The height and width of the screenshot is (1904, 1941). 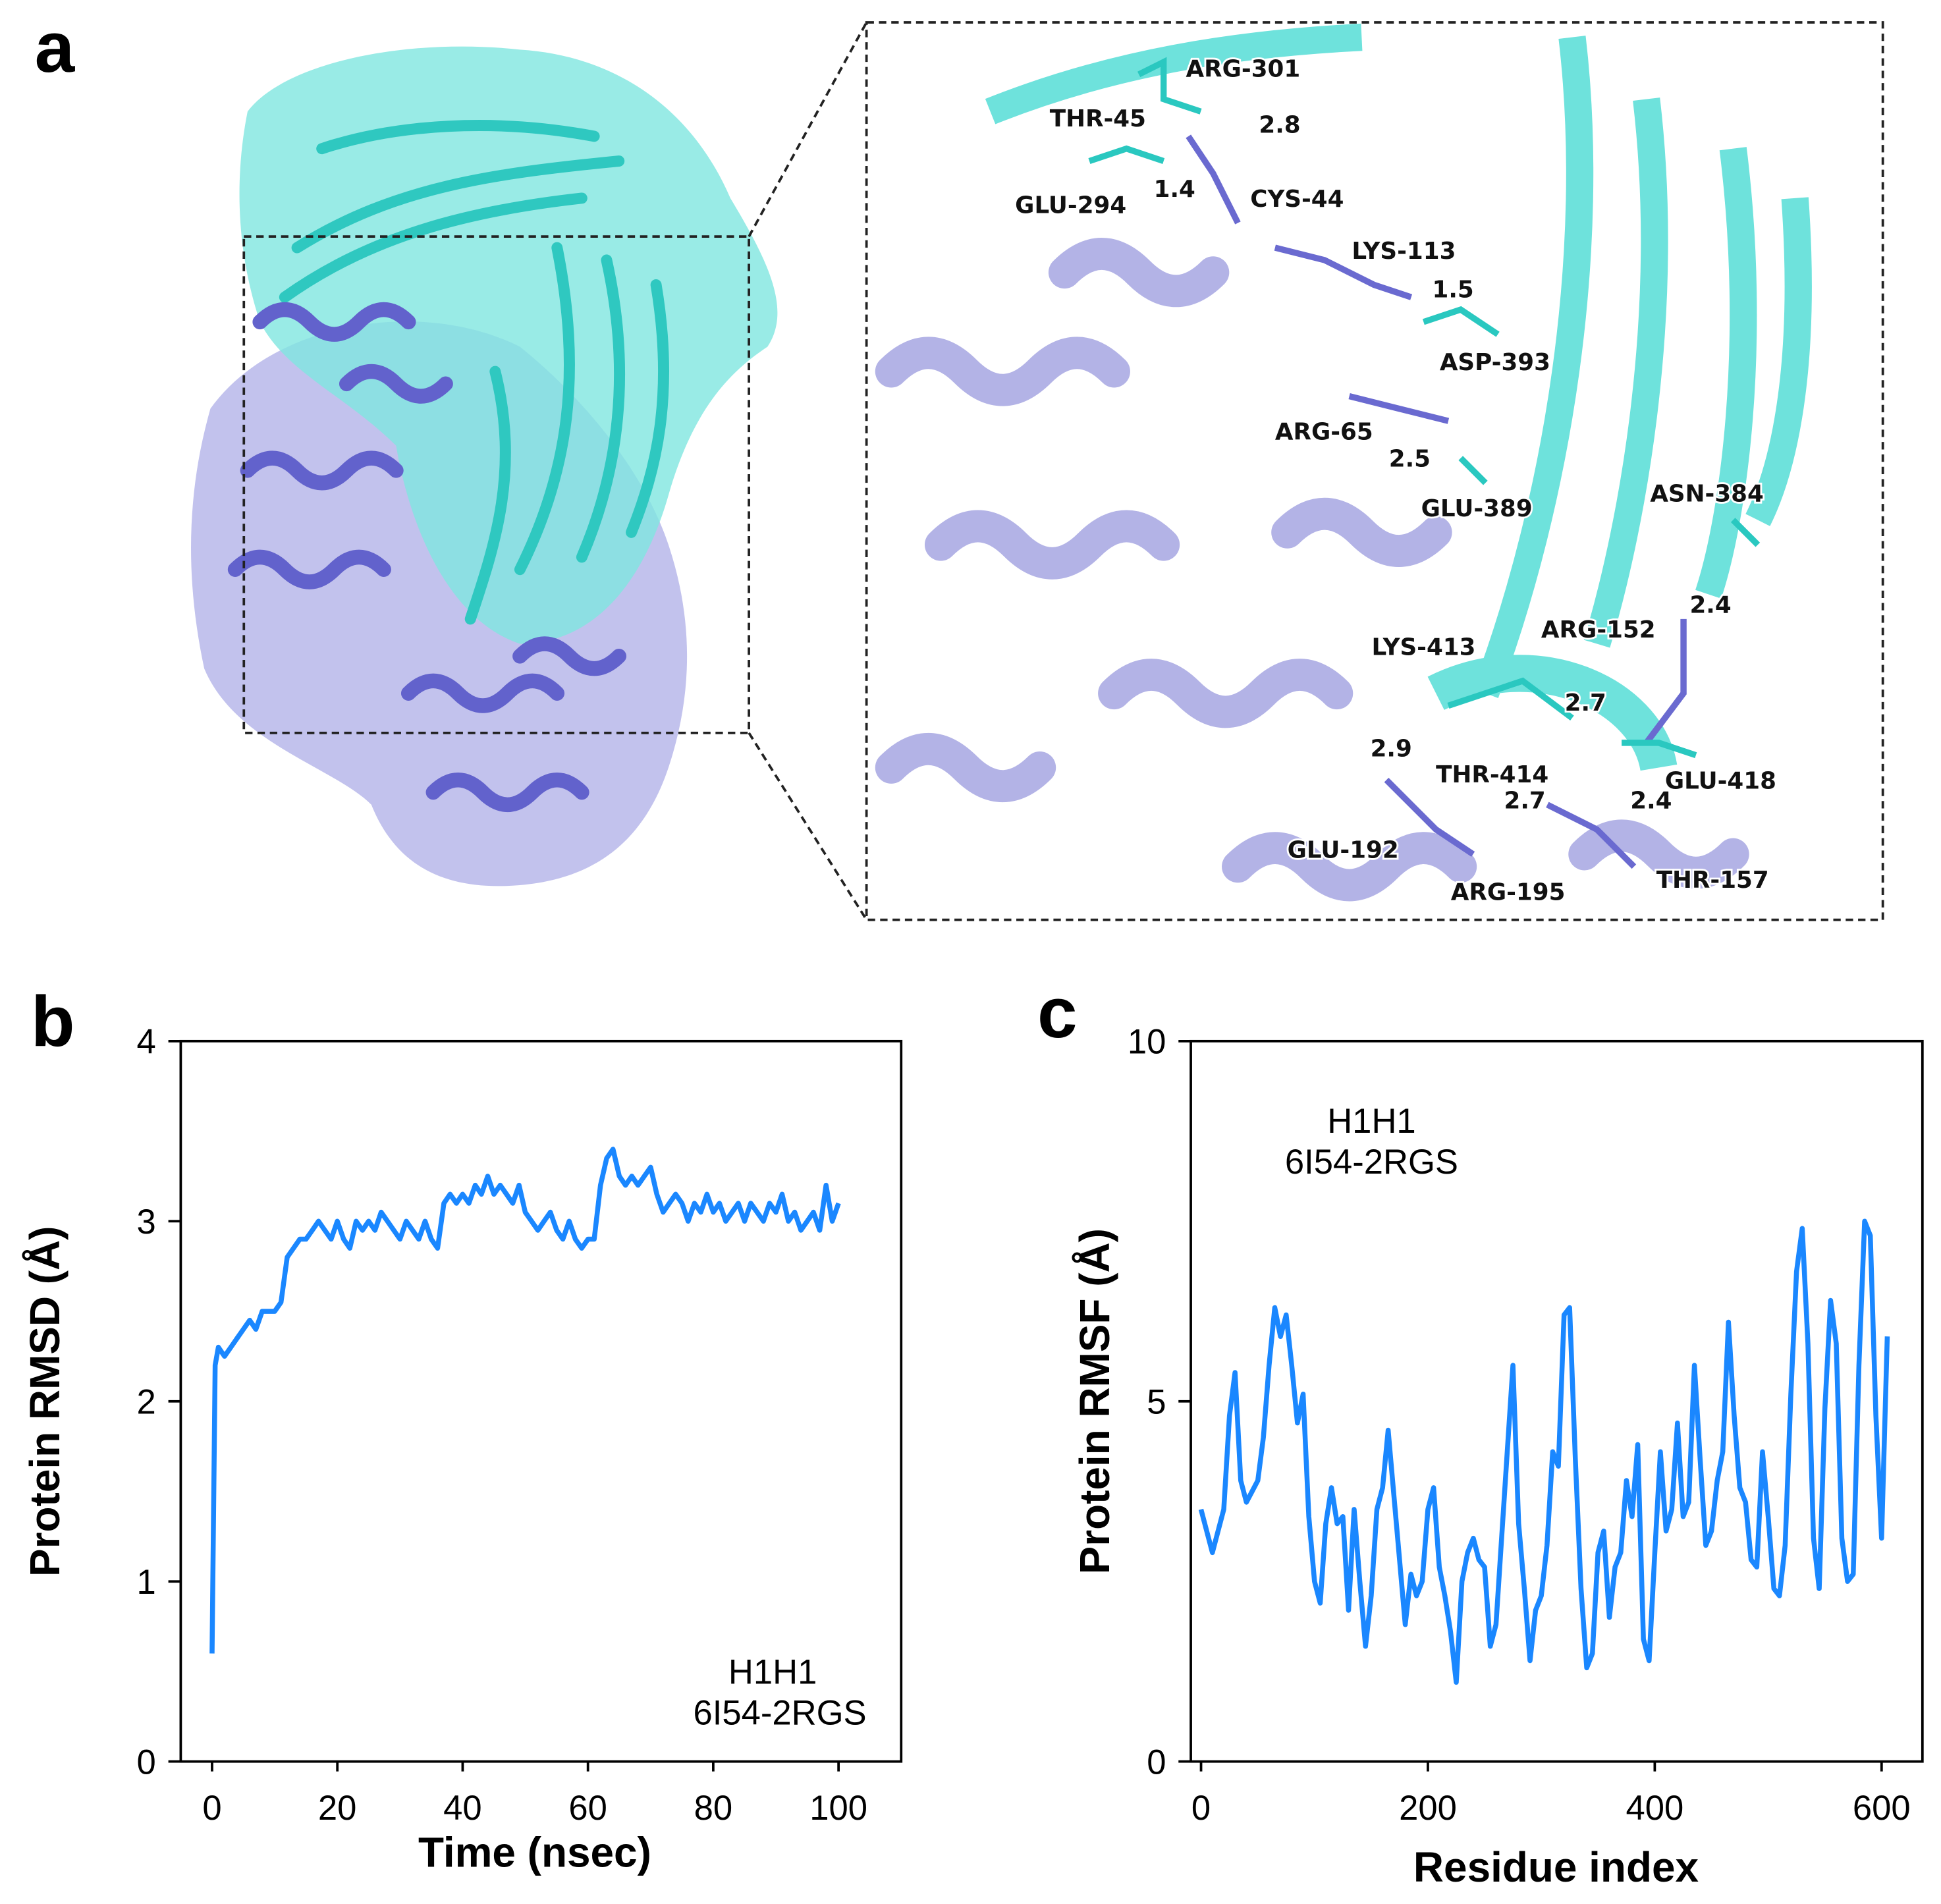 What do you see at coordinates (1423, 647) in the screenshot?
I see `residue-label-lys413: LYS-413` at bounding box center [1423, 647].